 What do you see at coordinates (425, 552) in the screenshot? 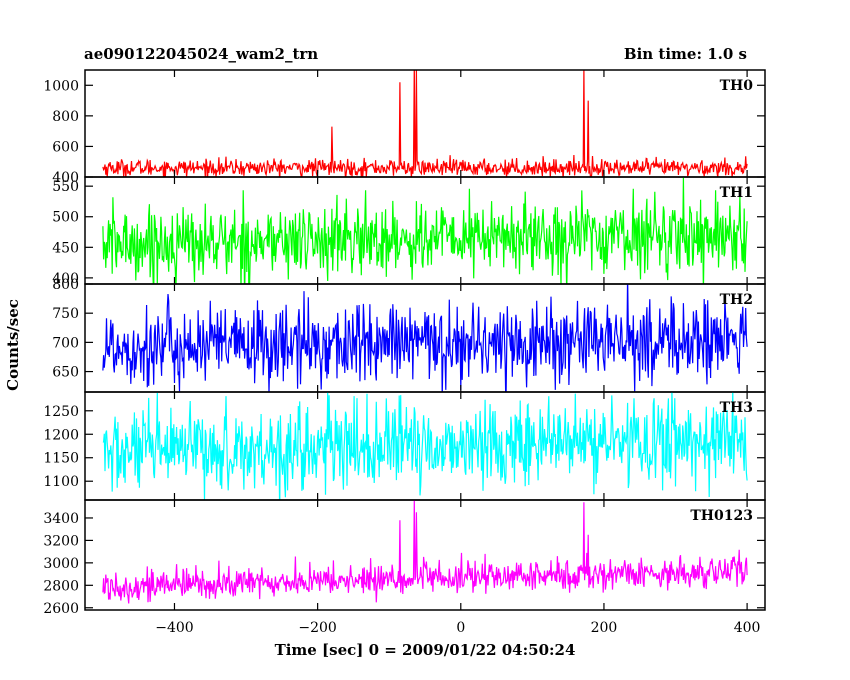
I see `series-line-th0123` at bounding box center [425, 552].